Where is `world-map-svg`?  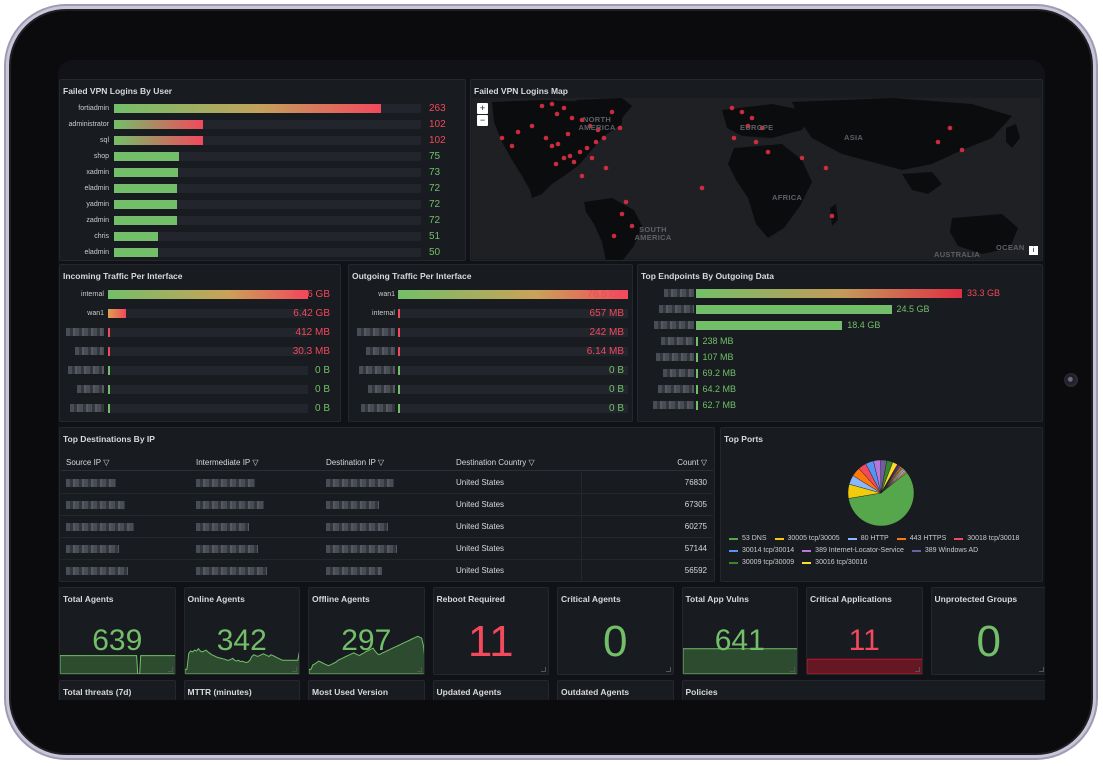
world-map-svg is located at coordinates (756, 179).